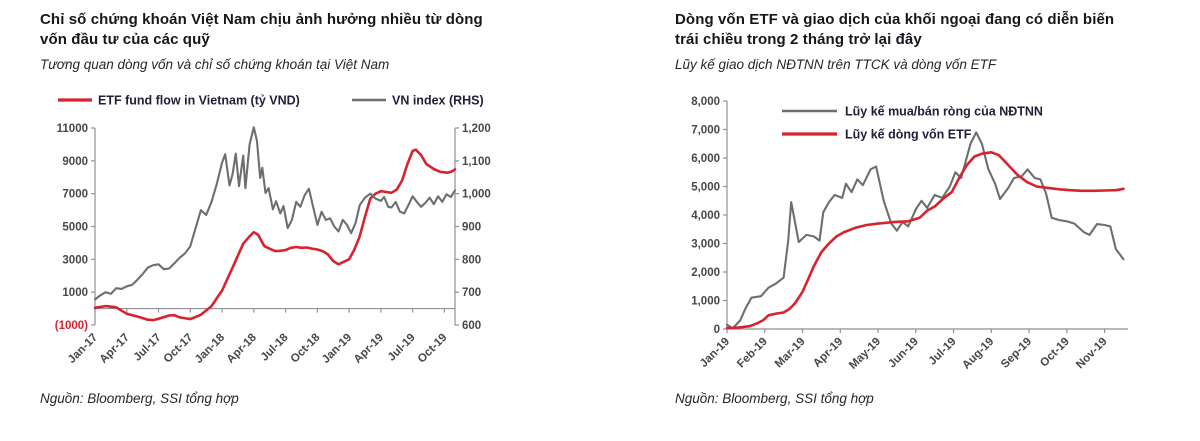 Image resolution: width=1200 pixels, height=441 pixels. What do you see at coordinates (865, 354) in the screenshot?
I see `x-axis-tick-label: May-19` at bounding box center [865, 354].